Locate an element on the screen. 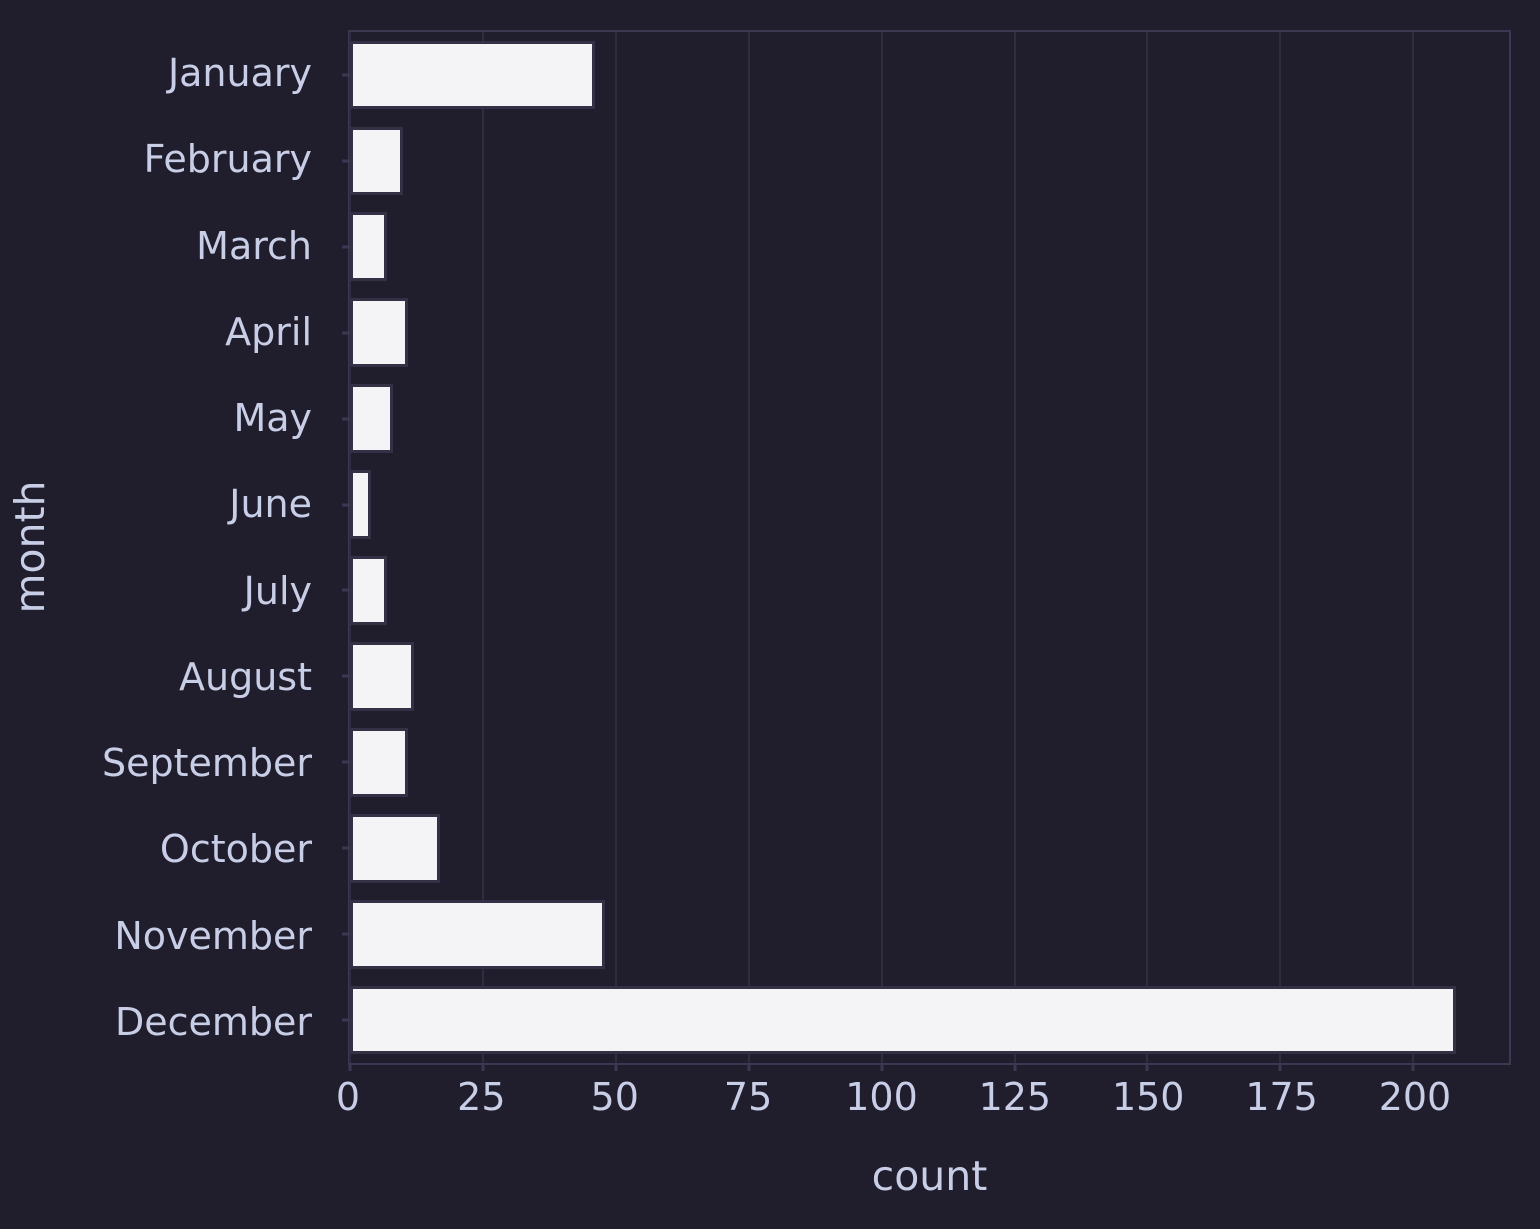  x-tick-label-175: 175 is located at coordinates (1281, 1097).